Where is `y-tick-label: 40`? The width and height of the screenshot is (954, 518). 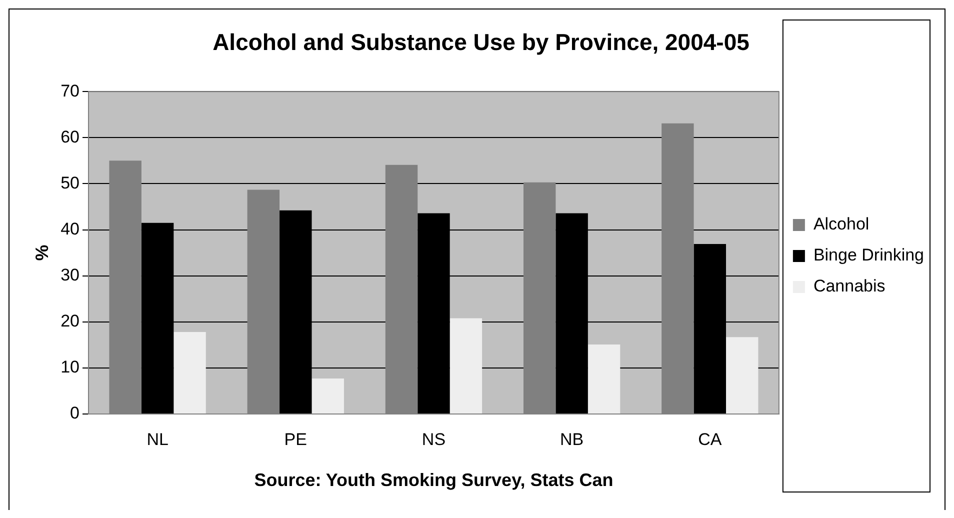 y-tick-label: 40 is located at coordinates (70, 228).